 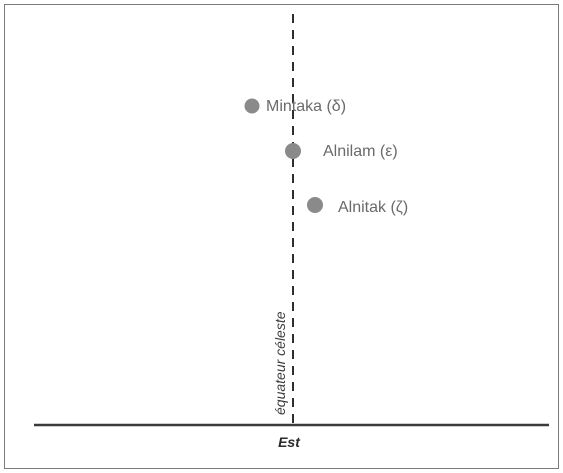 What do you see at coordinates (306, 106) in the screenshot?
I see `star-label-mintaka: Mintaka (δ)` at bounding box center [306, 106].